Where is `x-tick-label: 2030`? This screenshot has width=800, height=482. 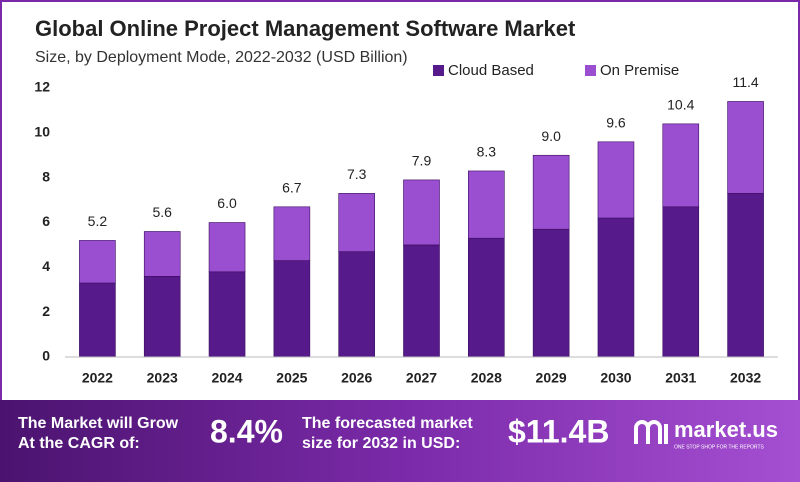 x-tick-label: 2030 is located at coordinates (615, 378).